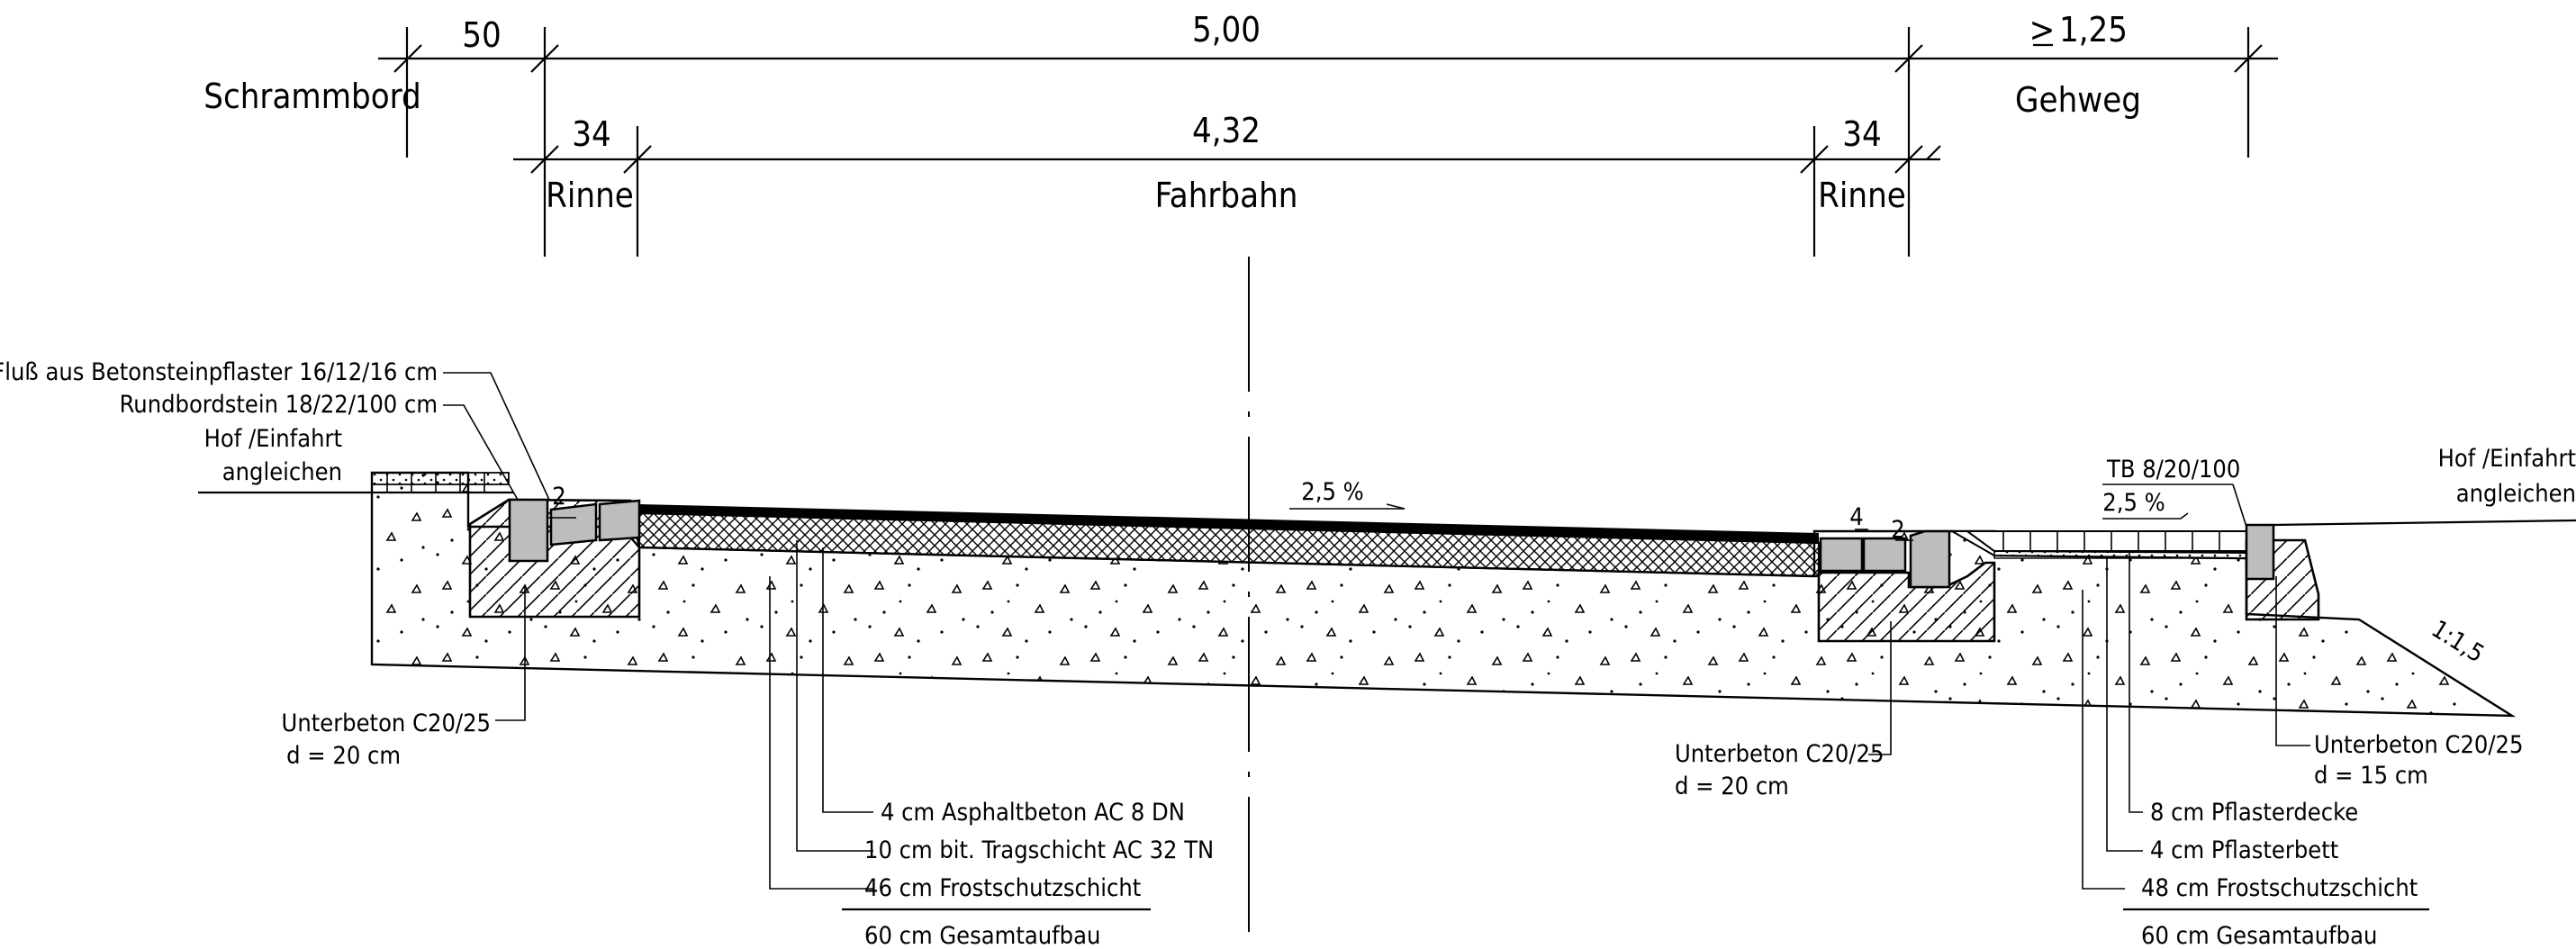 Image resolution: width=2576 pixels, height=949 pixels. I want to click on label-hof-right-line1: Hof /Einfahrt, so click(2507, 459).